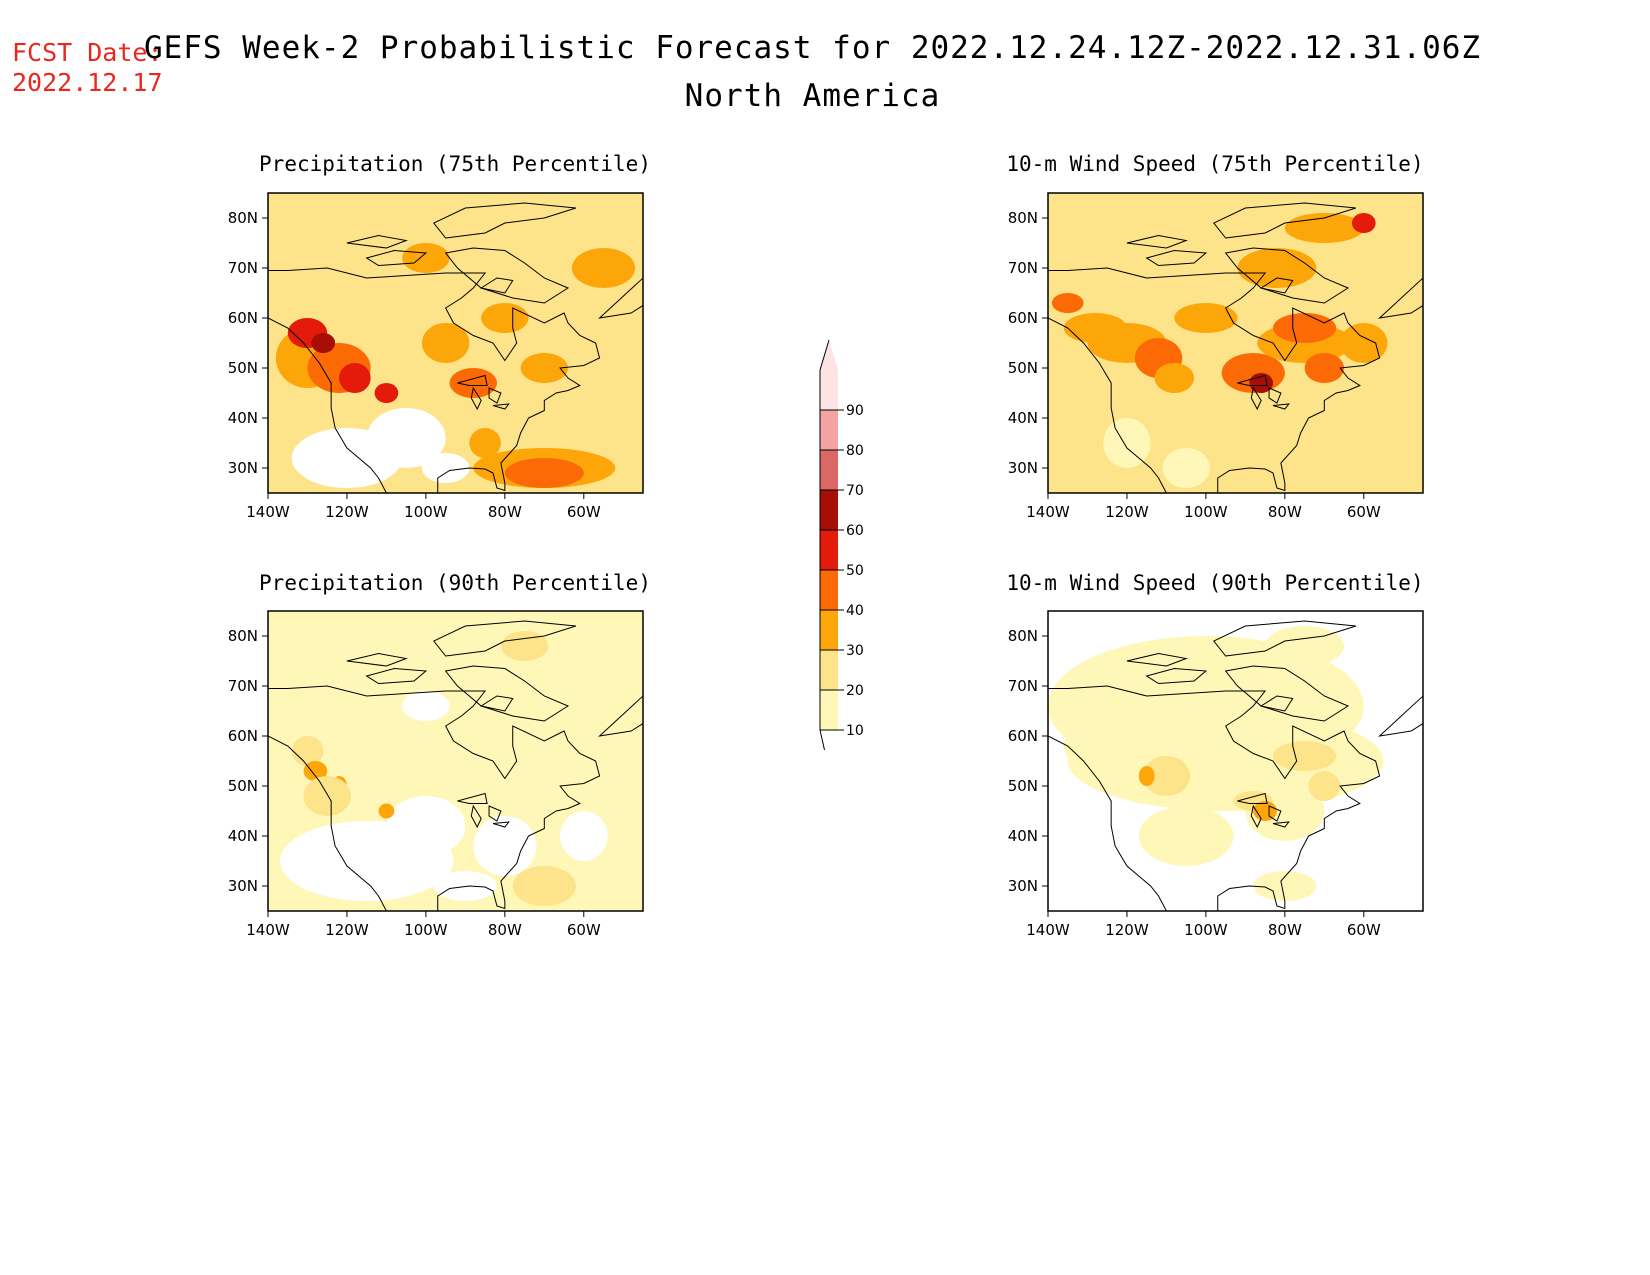  Describe the element at coordinates (855, 651) in the screenshot. I see `colorbar-tick-label: 30` at that location.